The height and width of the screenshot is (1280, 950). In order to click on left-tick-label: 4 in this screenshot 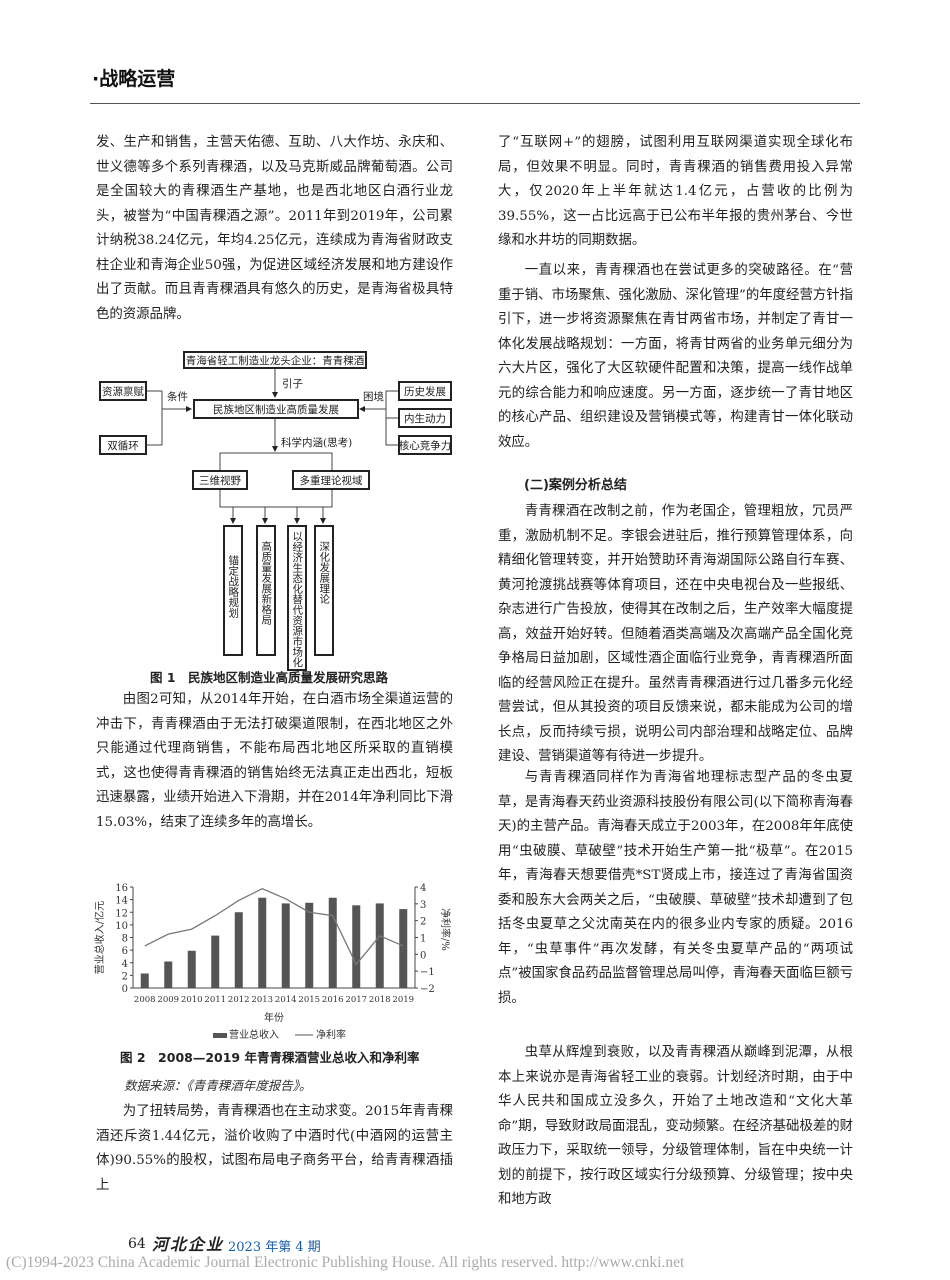, I will do `click(125, 964)`.